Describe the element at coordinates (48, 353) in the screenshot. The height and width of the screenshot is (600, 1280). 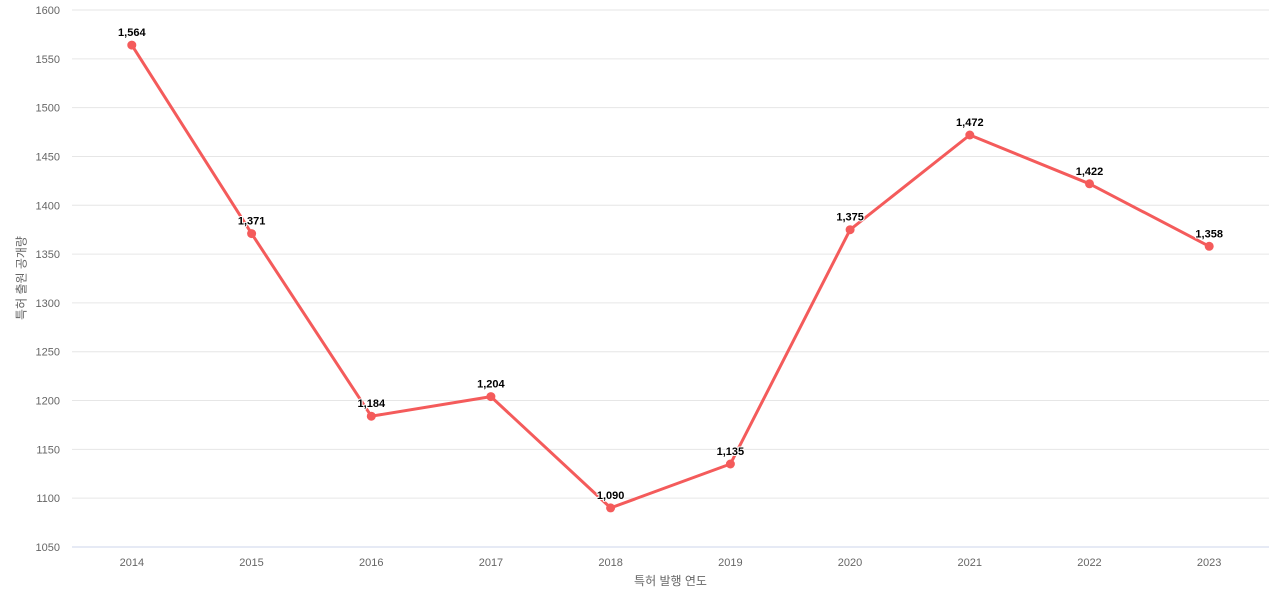
I see `y-tick-label: 1250` at that location.